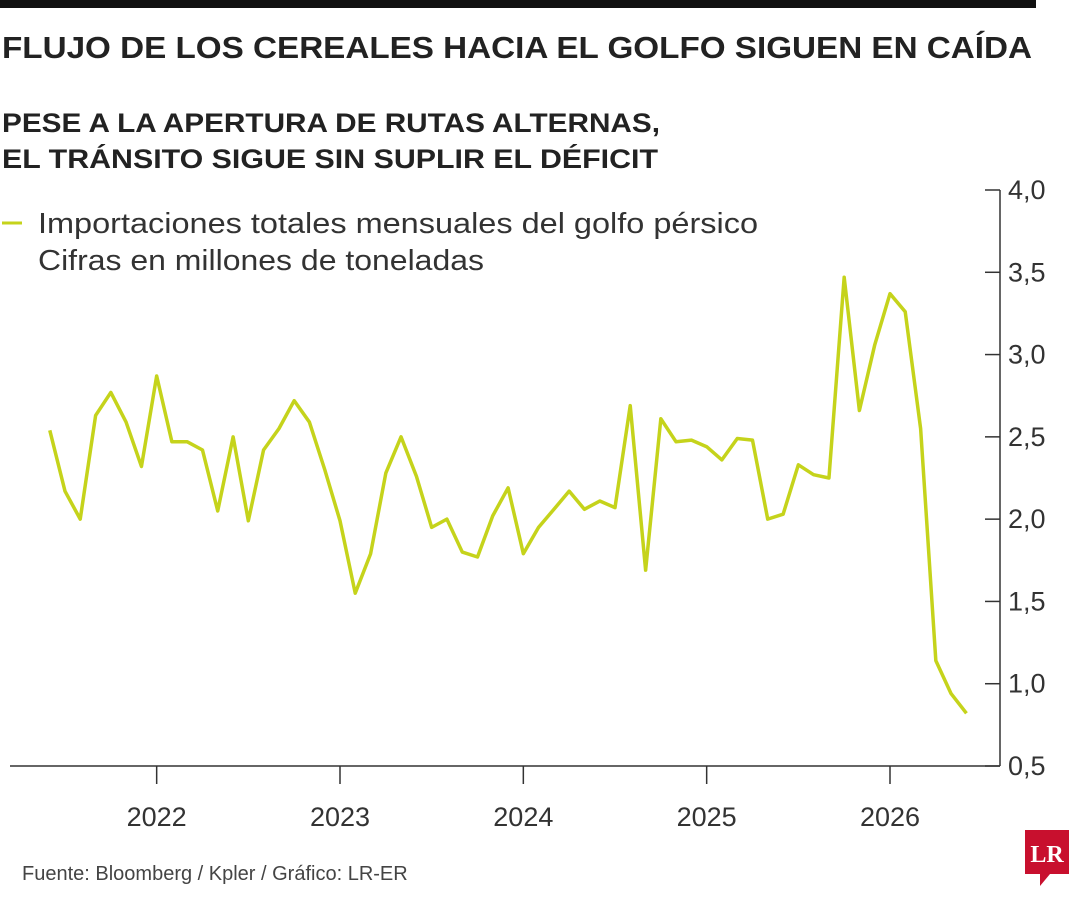 The height and width of the screenshot is (900, 1080). I want to click on logo-tail, so click(1045, 880).